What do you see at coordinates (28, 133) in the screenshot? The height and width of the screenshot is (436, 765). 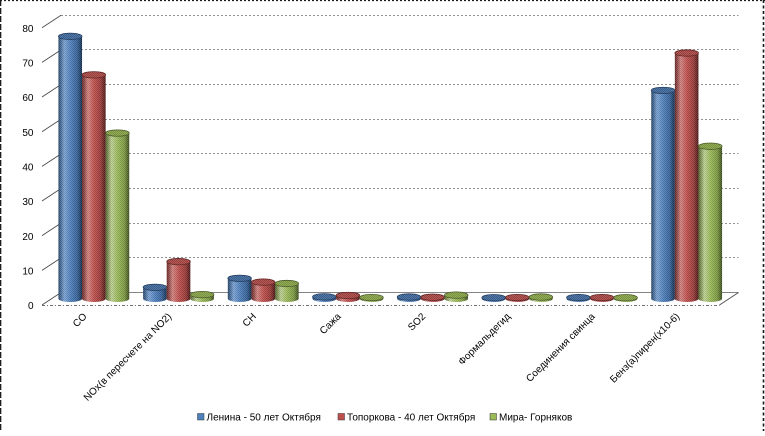 I see `svg-text: 50` at bounding box center [28, 133].